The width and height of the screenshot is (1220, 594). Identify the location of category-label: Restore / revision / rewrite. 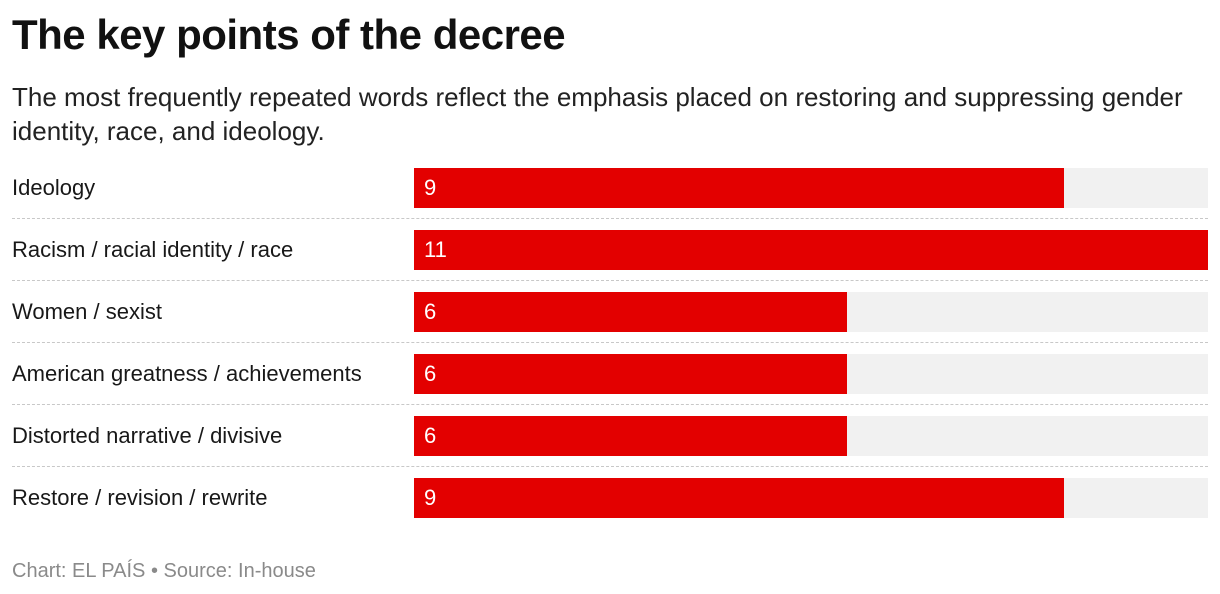
(140, 497).